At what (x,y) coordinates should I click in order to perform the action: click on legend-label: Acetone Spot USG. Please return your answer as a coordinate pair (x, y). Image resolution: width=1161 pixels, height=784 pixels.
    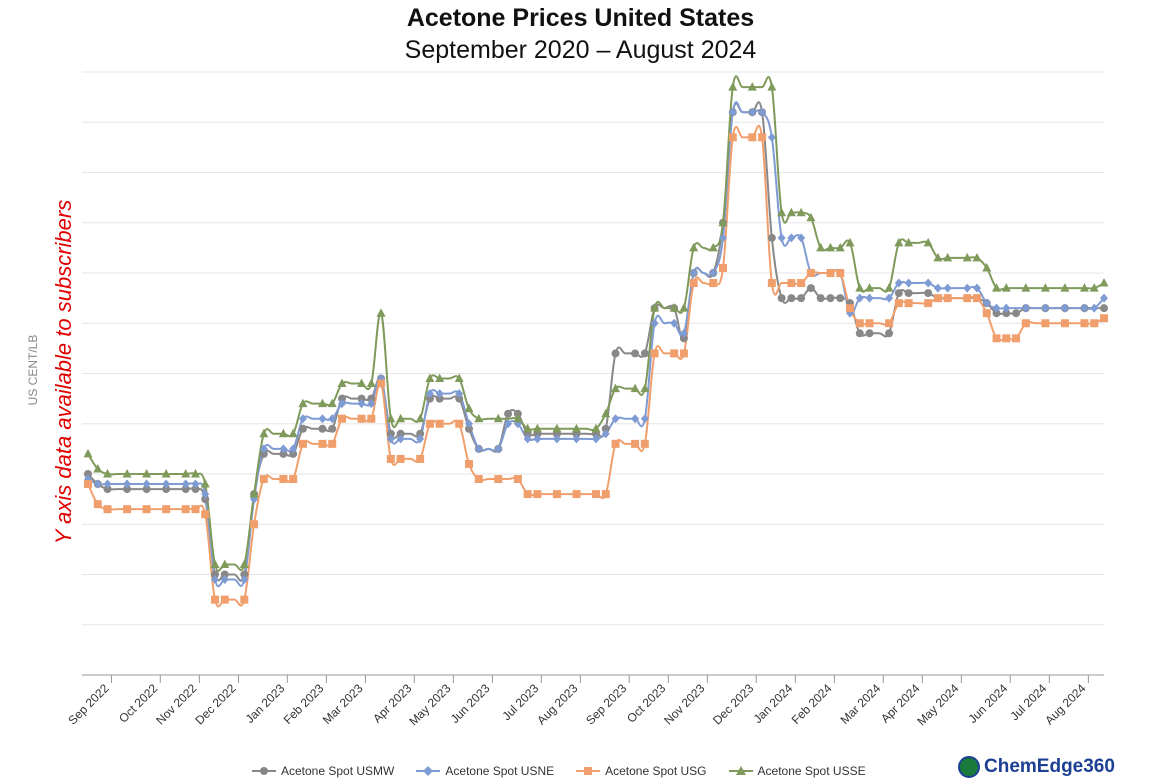
    Looking at the image, I should click on (656, 771).